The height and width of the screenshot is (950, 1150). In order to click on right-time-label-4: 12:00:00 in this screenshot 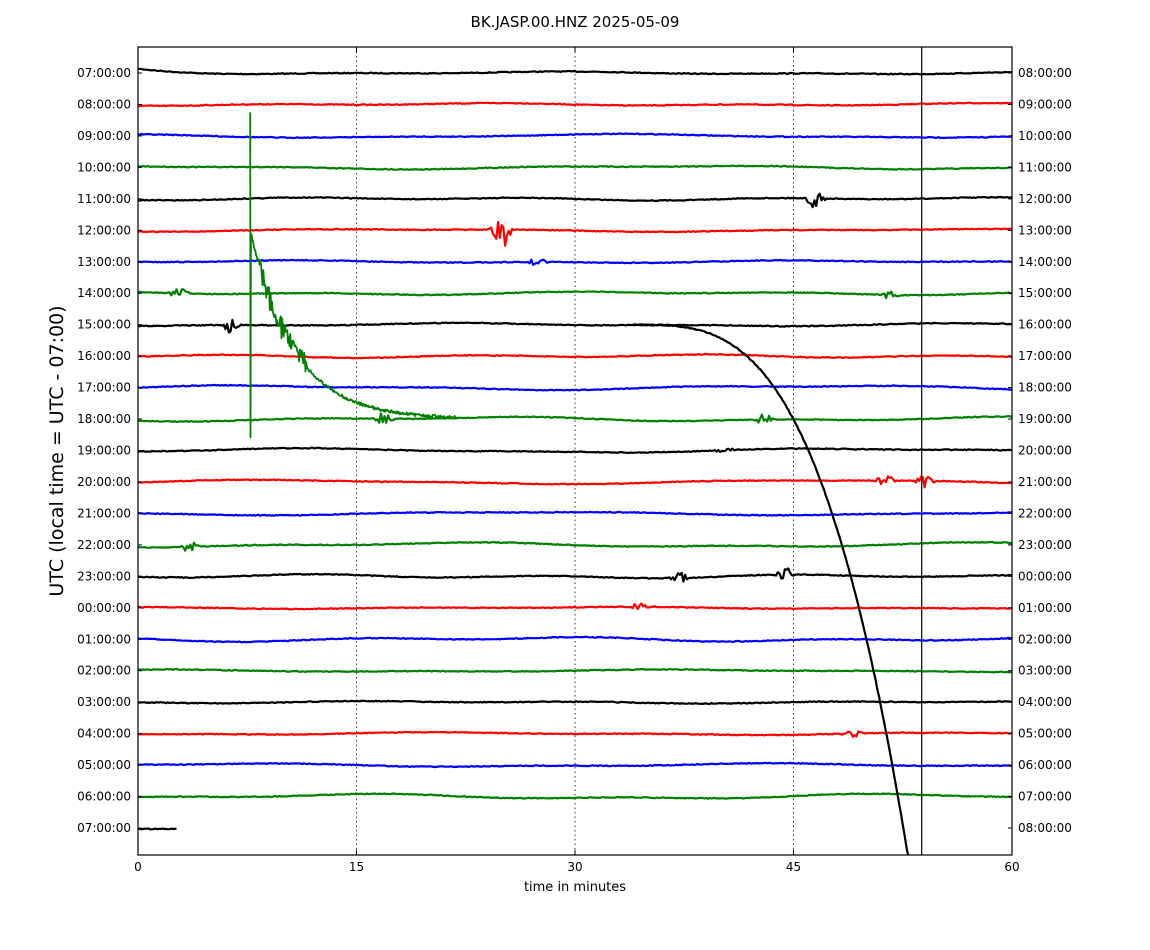, I will do `click(1045, 199)`.